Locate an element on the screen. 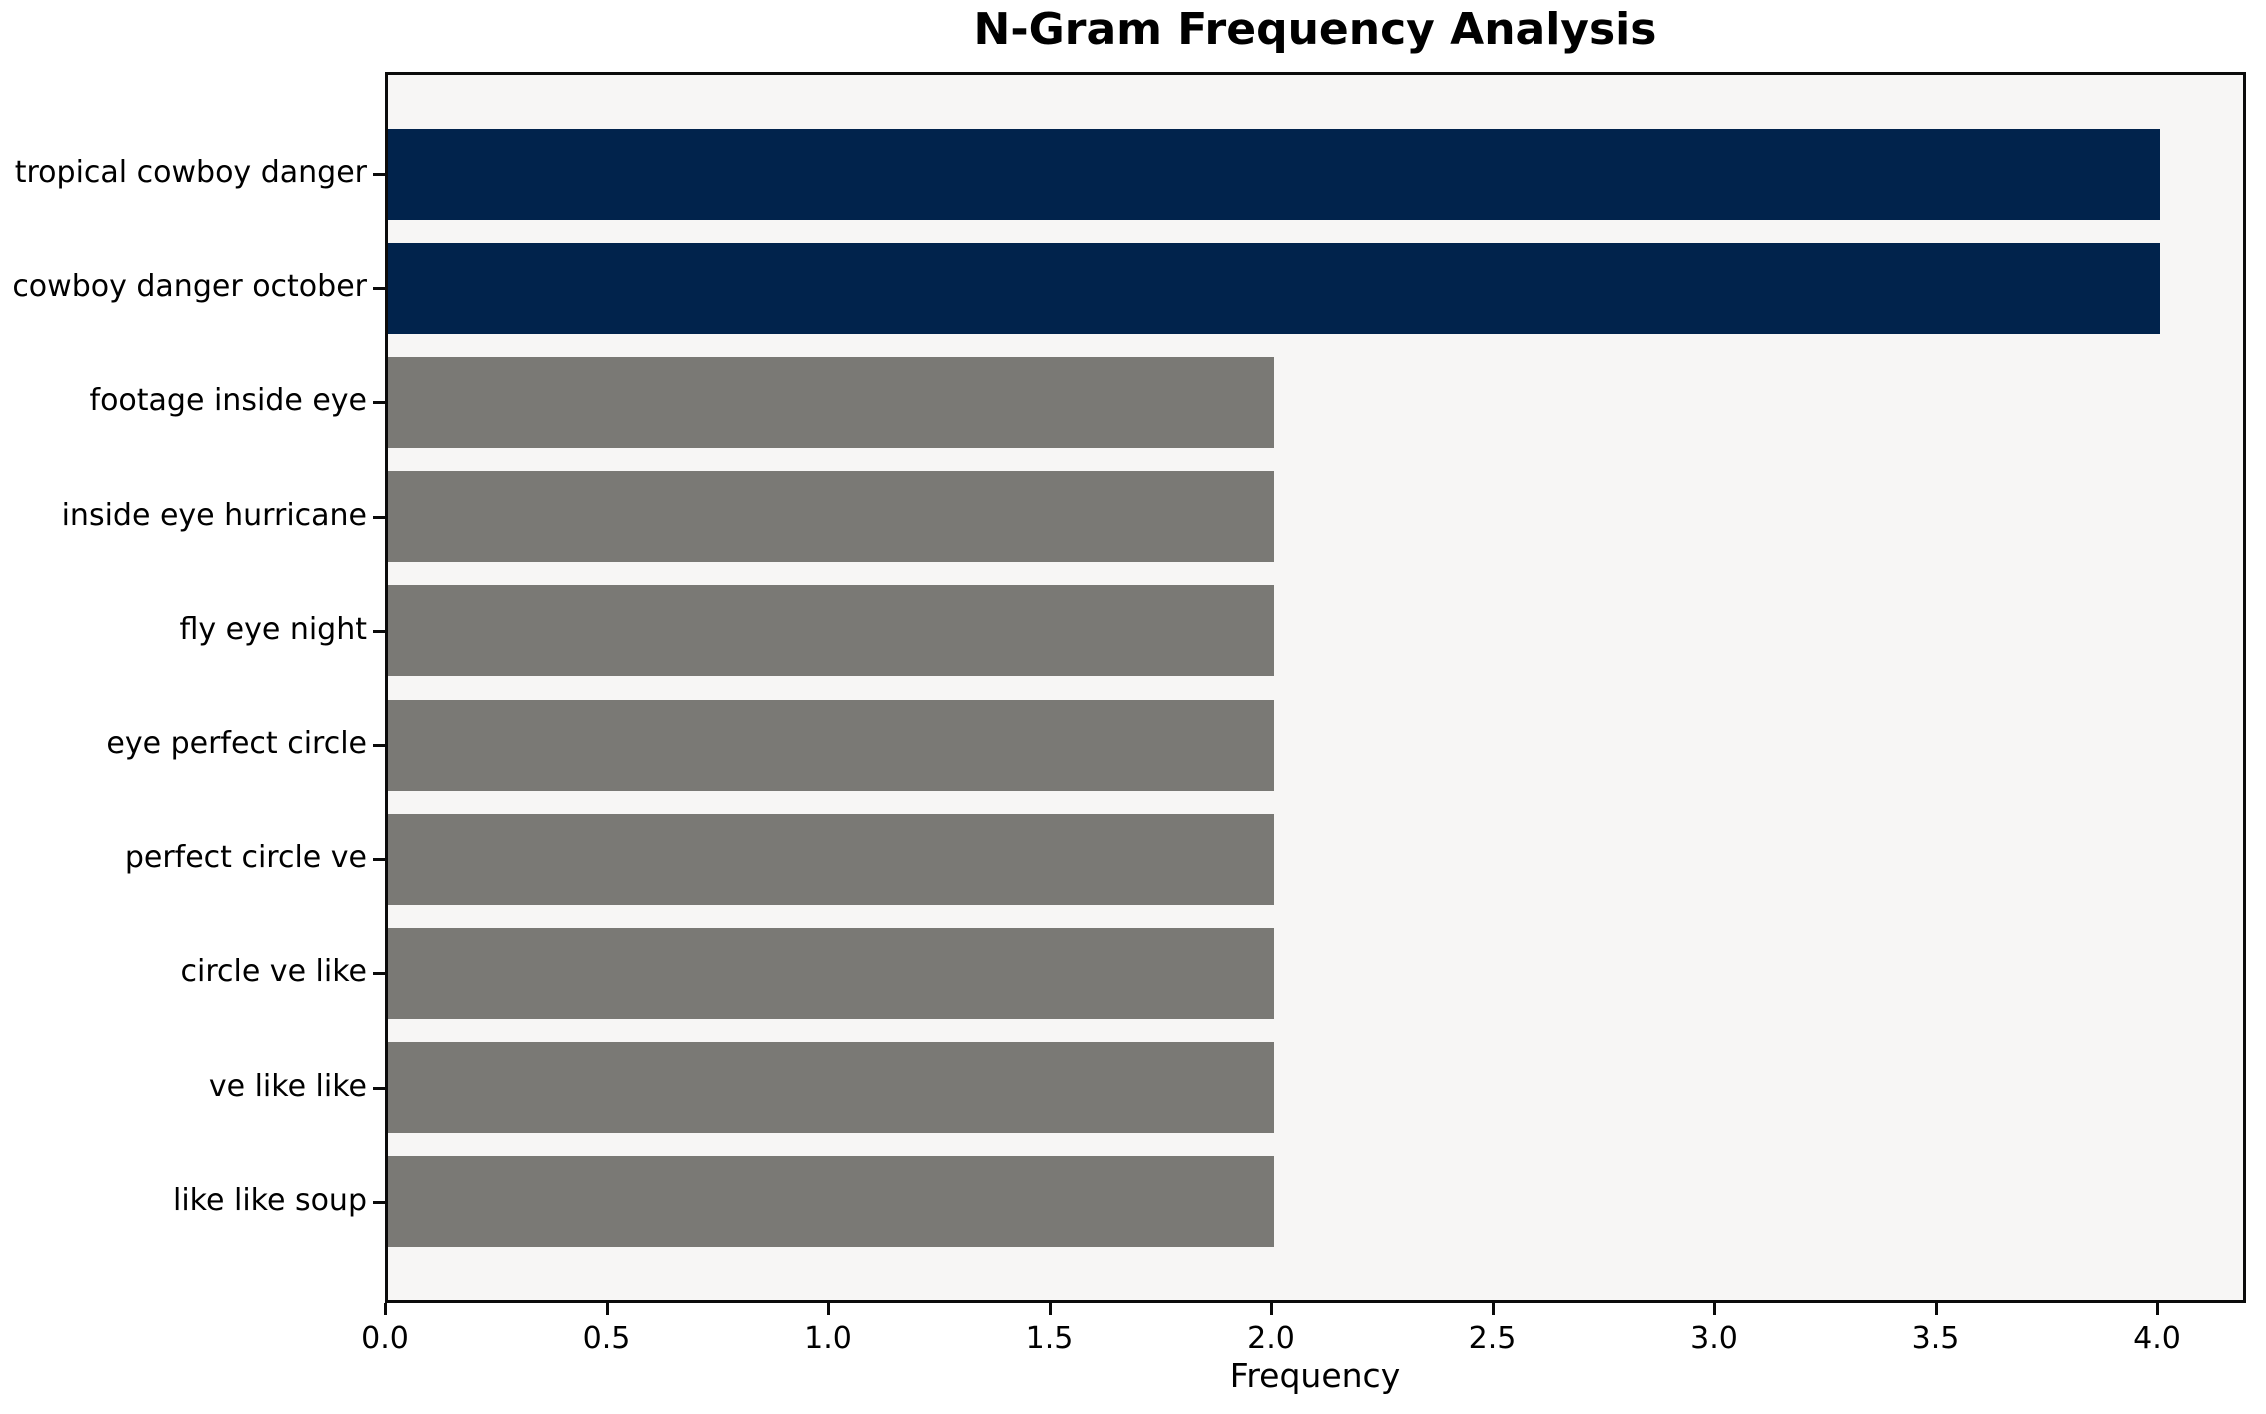 This screenshot has width=2266, height=1414. x-tick-label: 2.0 is located at coordinates (1271, 1338).